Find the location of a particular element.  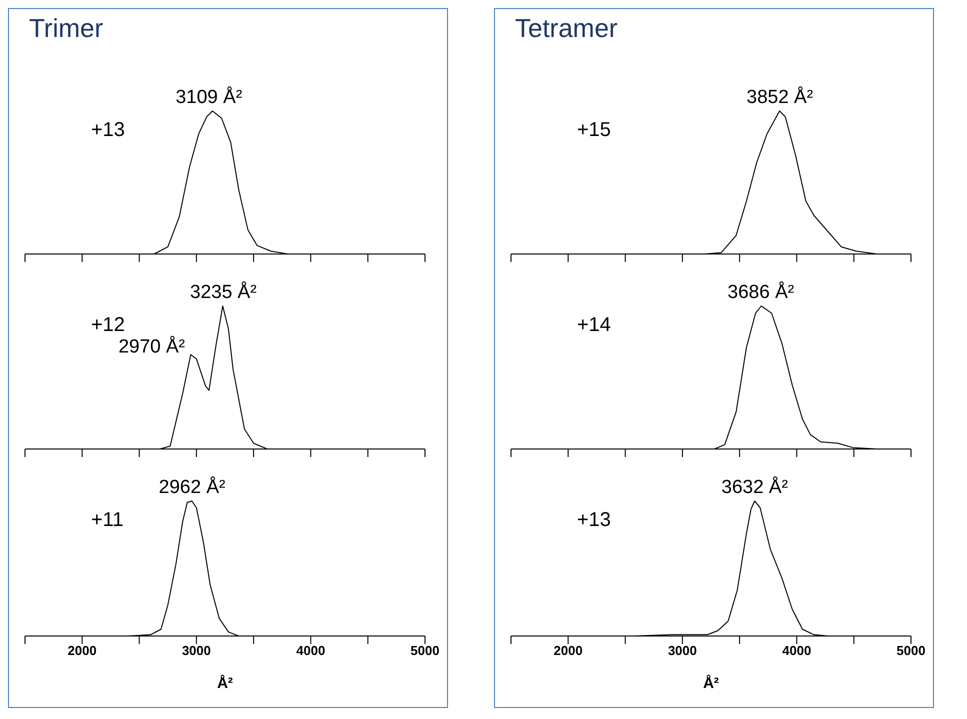

annotation: +11 is located at coordinates (107, 520).